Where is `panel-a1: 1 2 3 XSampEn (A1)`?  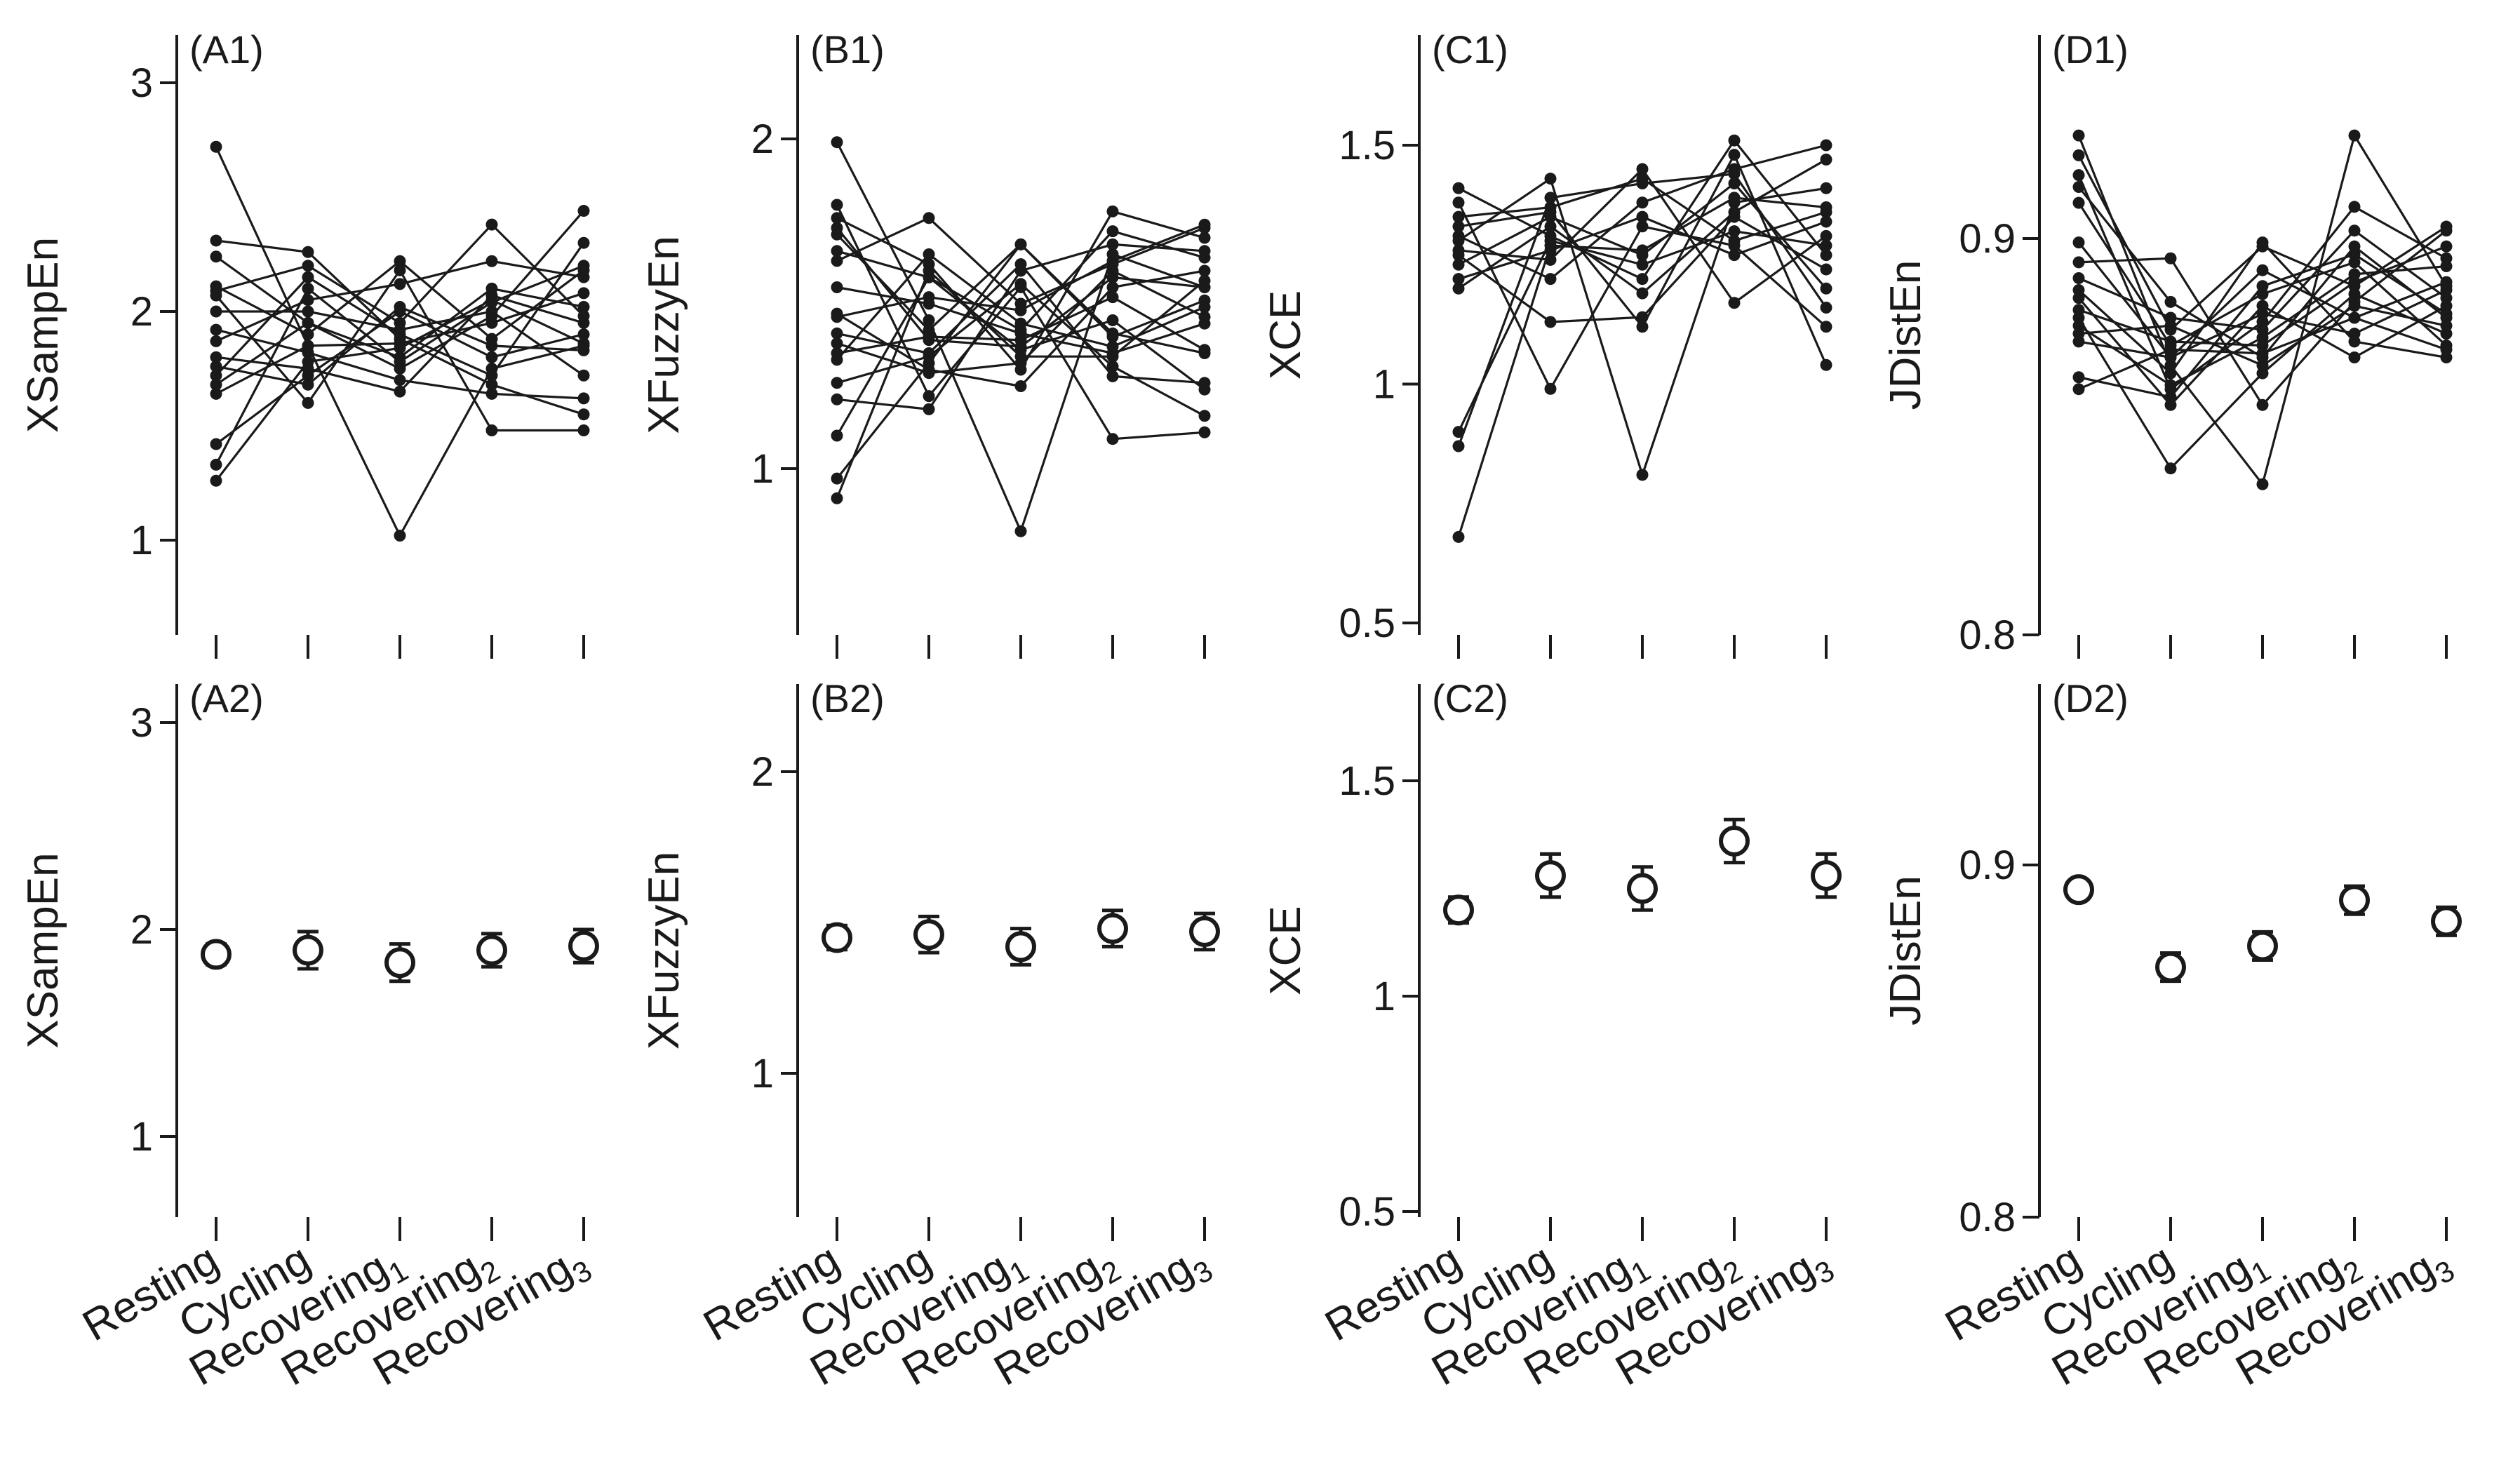 panel-a1: 1 2 3 XSampEn (A1) is located at coordinates (304, 343).